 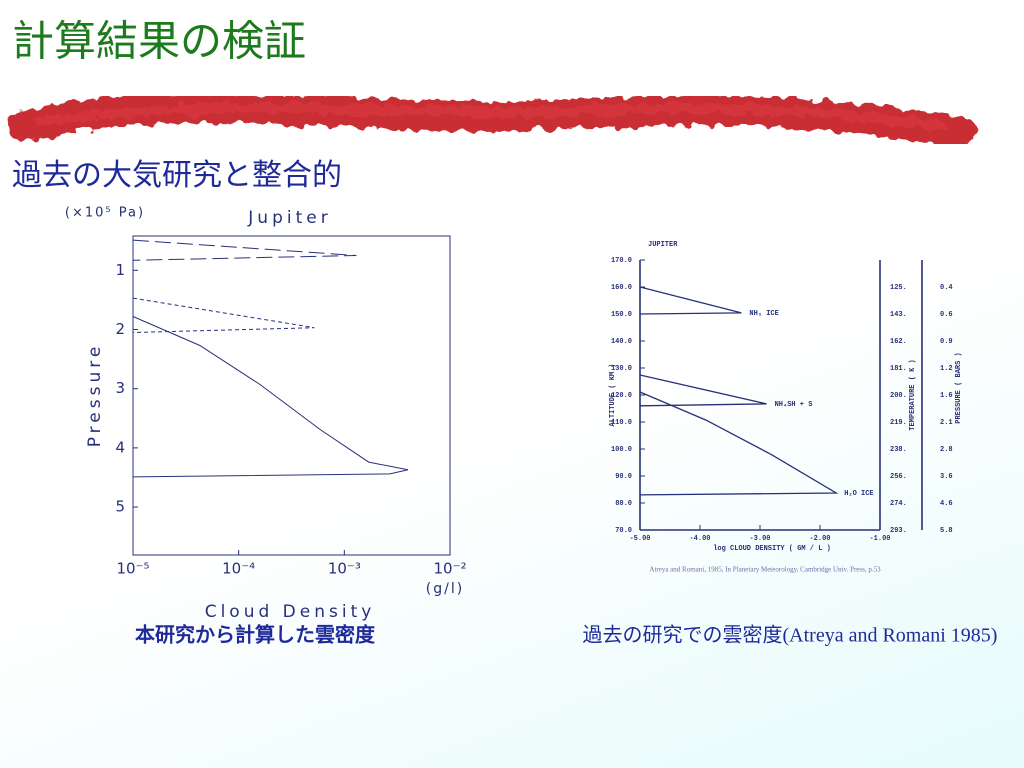 What do you see at coordinates (898, 423) in the screenshot?
I see `y2-tick-label: 219.` at bounding box center [898, 423].